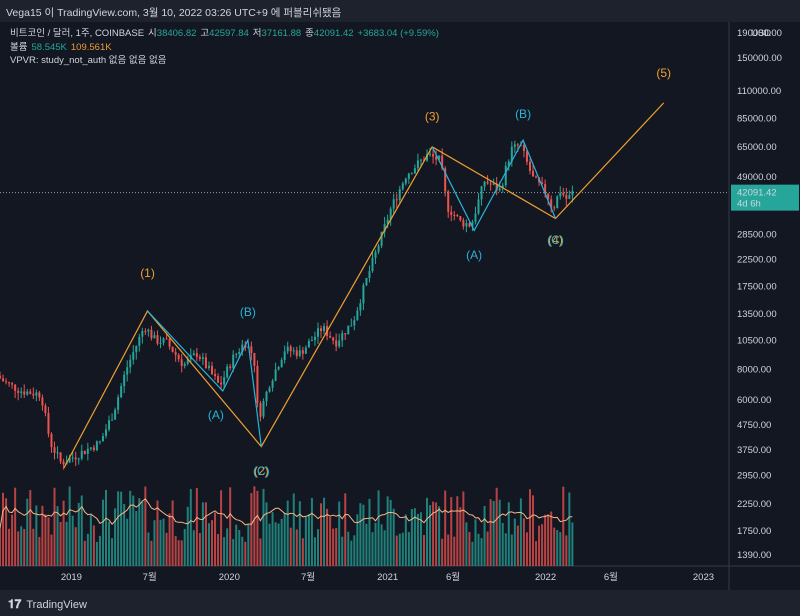  Describe the element at coordinates (545, 577) in the screenshot. I see `x-tick-label: 2022` at that location.